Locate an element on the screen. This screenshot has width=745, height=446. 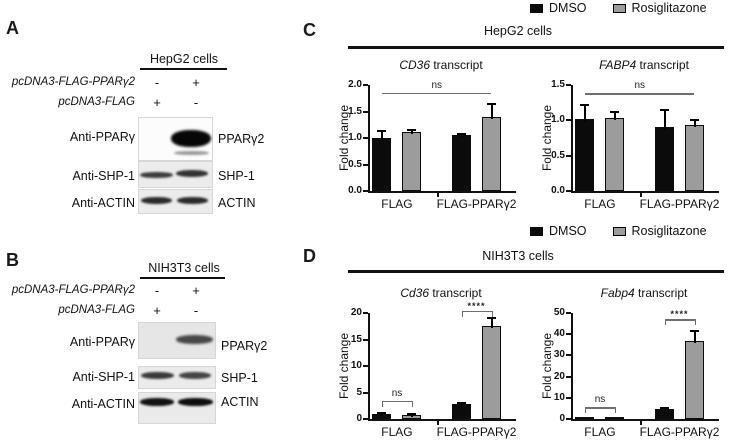
panel-b-antibody-actin: Anti-ACTIN is located at coordinates (103, 404).